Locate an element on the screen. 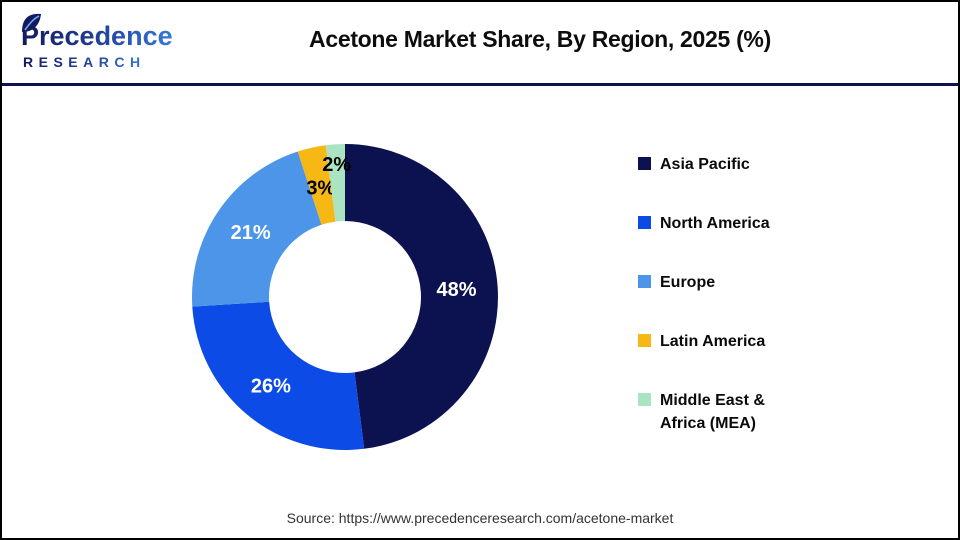 This screenshot has height=540, width=960. pie-slice-asia-pacific is located at coordinates (421, 296).